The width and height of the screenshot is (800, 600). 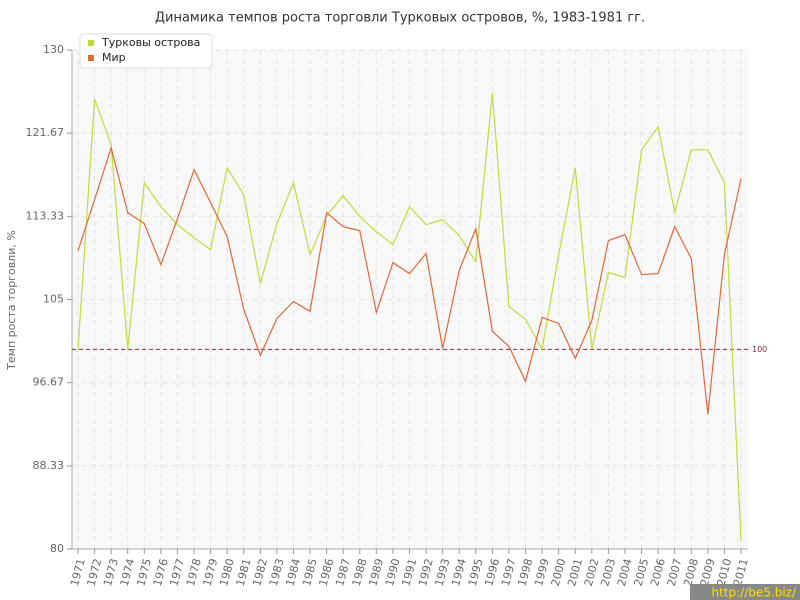 What do you see at coordinates (45, 215) in the screenshot?
I see `y-tick-label: 113.33` at bounding box center [45, 215].